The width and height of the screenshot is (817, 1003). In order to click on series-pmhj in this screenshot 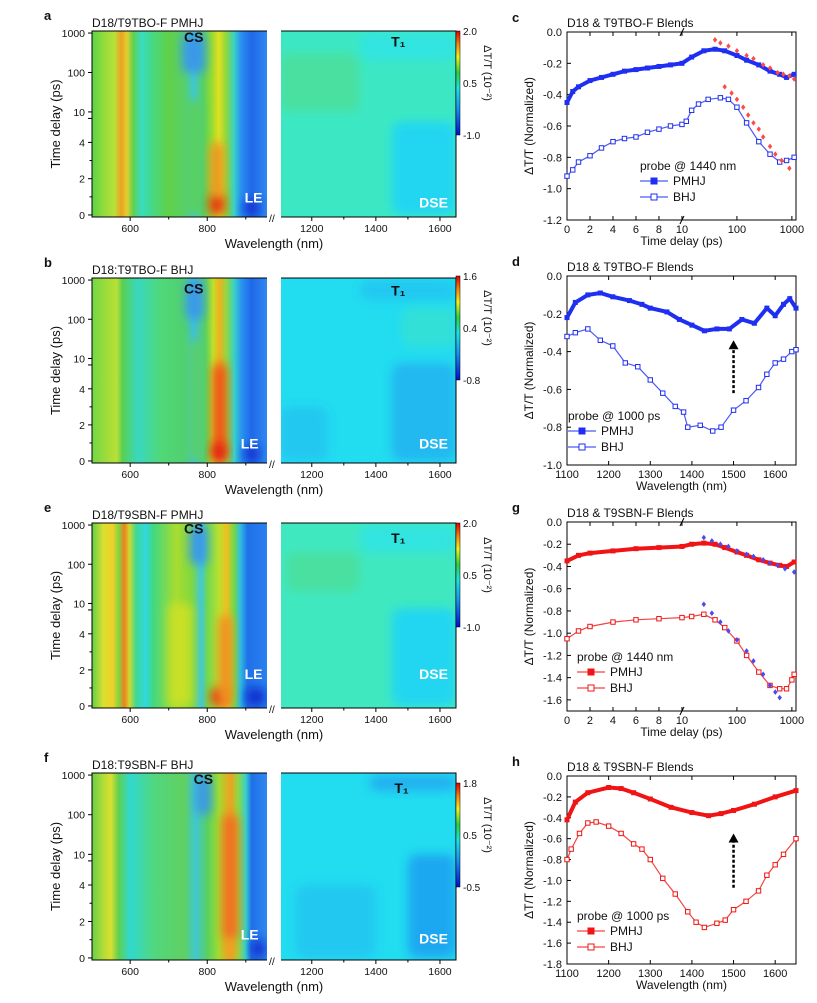, I will do `click(680, 75)`.